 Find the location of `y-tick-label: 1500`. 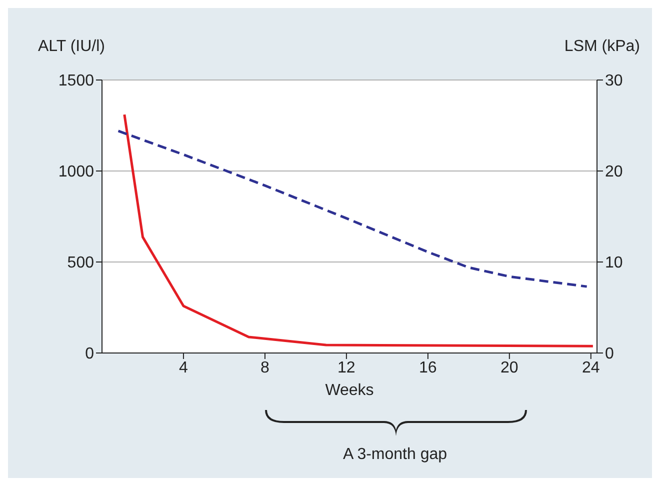

y-tick-label: 1500 is located at coordinates (76, 81).